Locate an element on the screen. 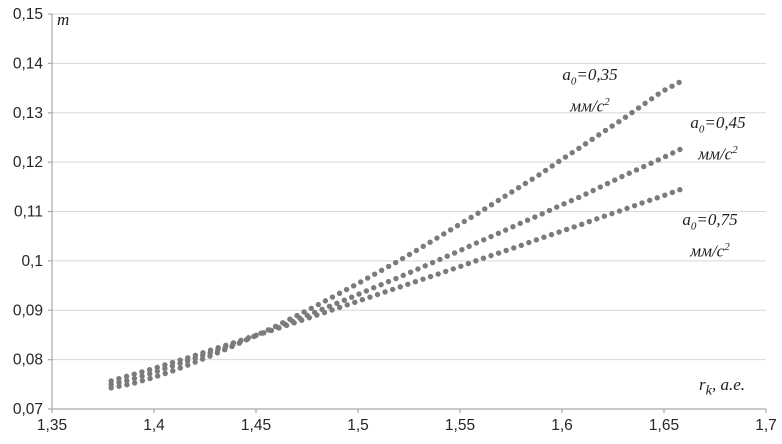 The width and height of the screenshot is (782, 444). series-label-a075: a0=0,75 мм/с2 is located at coordinates (710, 235).